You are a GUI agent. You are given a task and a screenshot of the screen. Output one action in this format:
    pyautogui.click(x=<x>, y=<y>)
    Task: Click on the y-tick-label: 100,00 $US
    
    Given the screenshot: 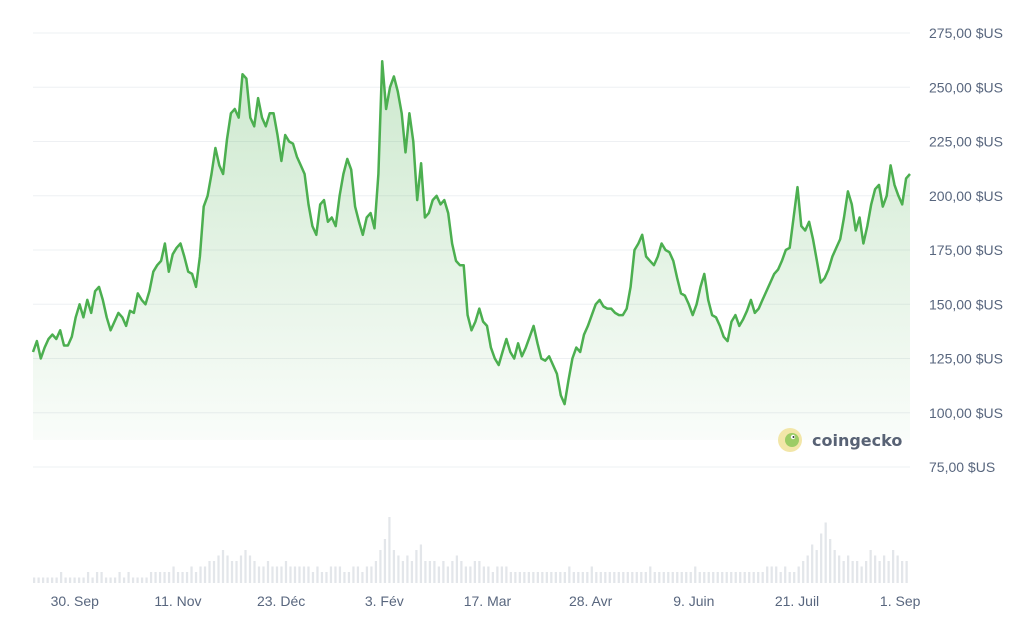 What is the action you would take?
    pyautogui.click(x=966, y=413)
    